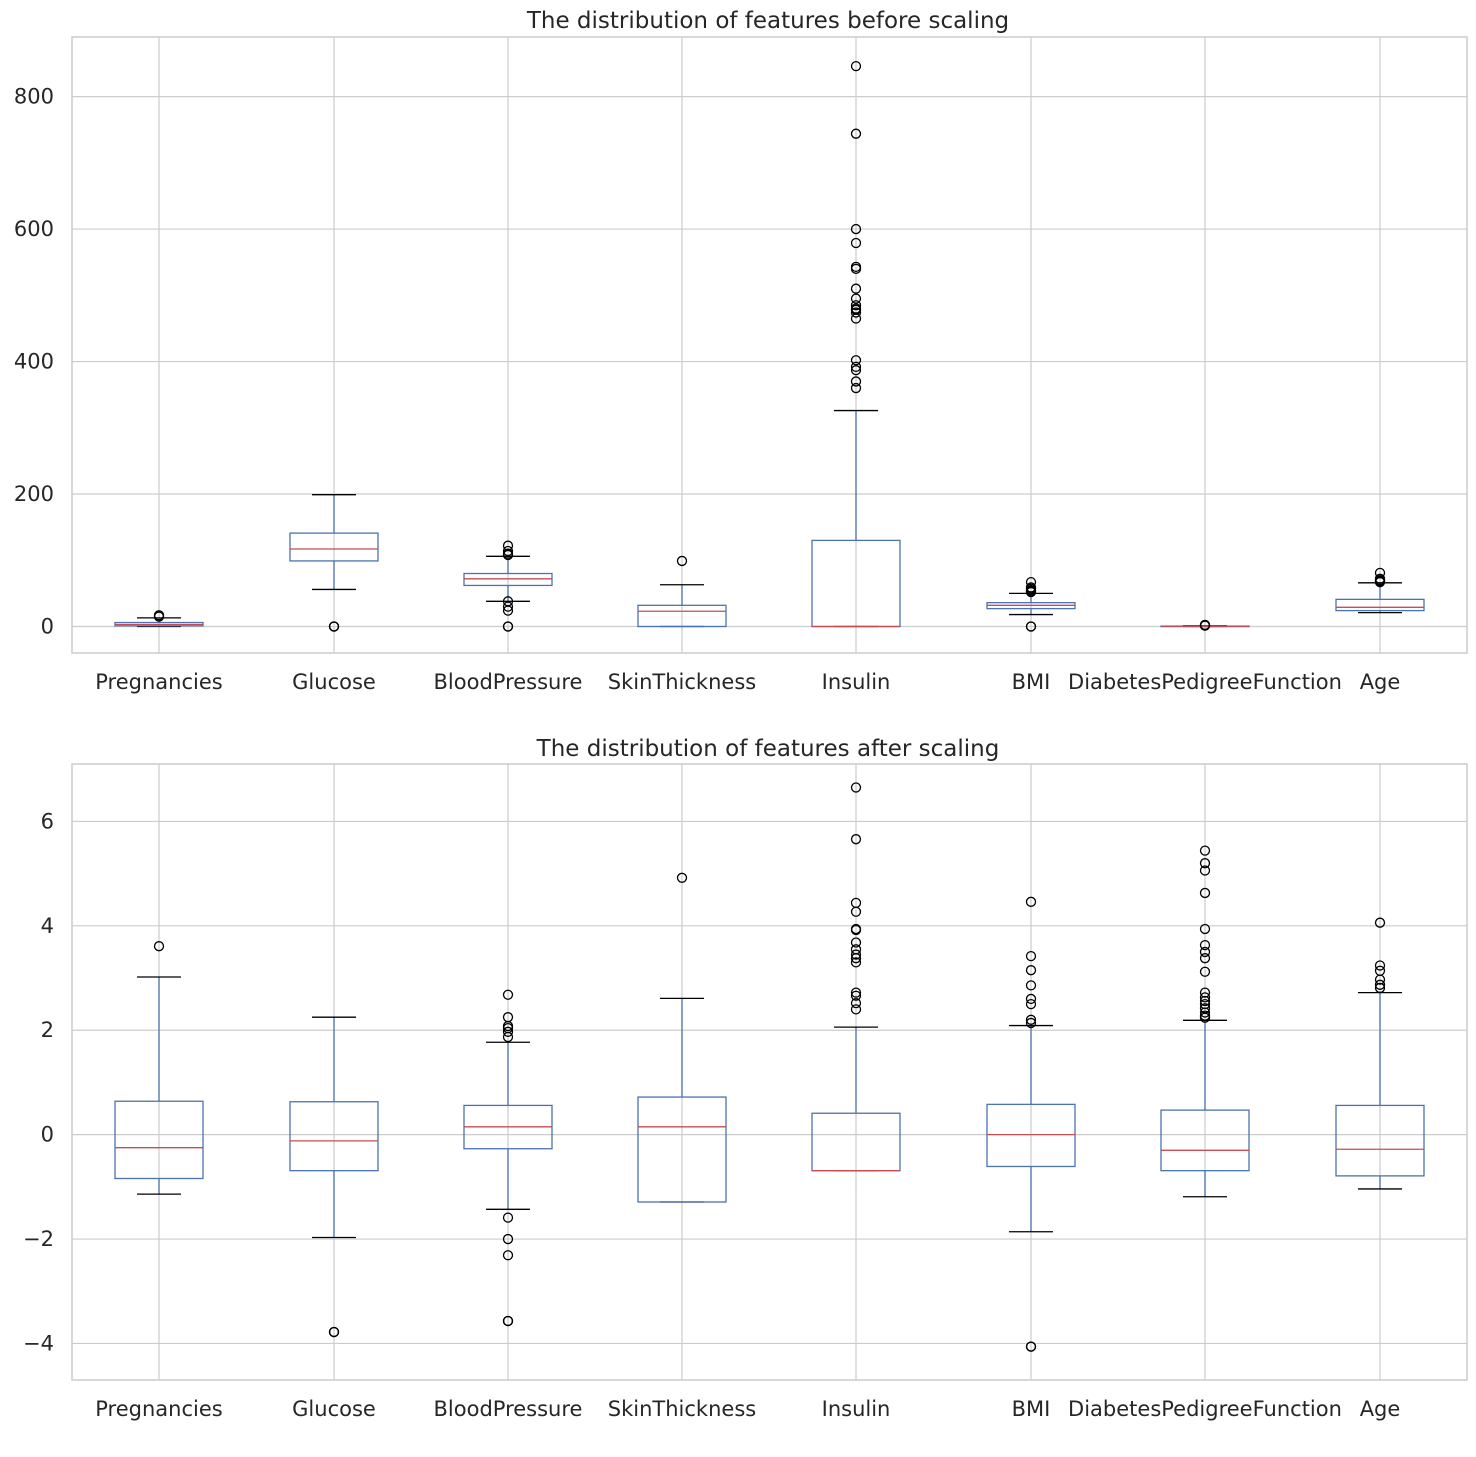  I want to click on y-tick-label: 6, so click(47, 821).